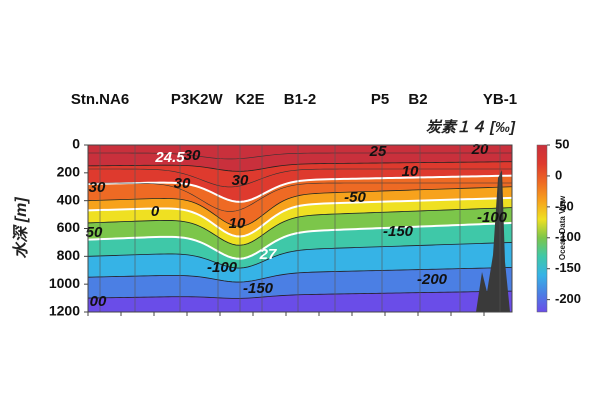  I want to click on station-label: P5, so click(380, 99).